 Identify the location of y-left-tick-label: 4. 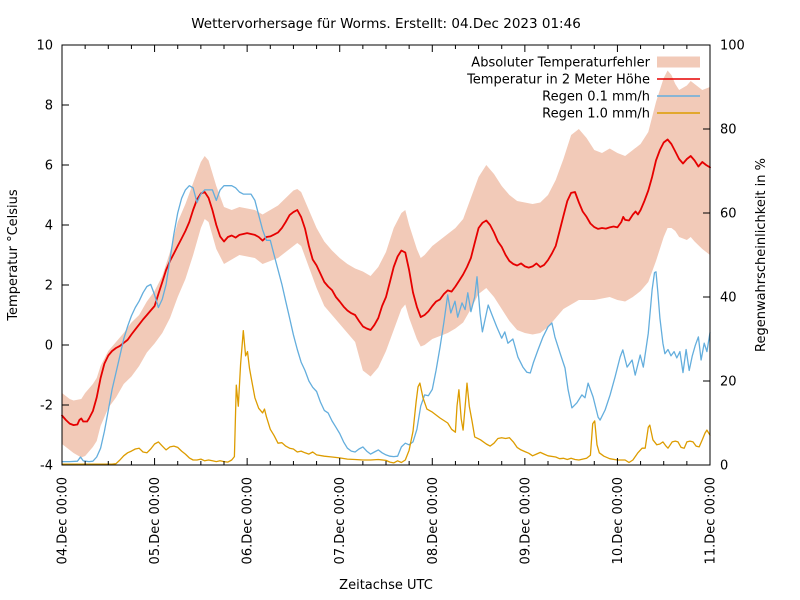
(49, 226).